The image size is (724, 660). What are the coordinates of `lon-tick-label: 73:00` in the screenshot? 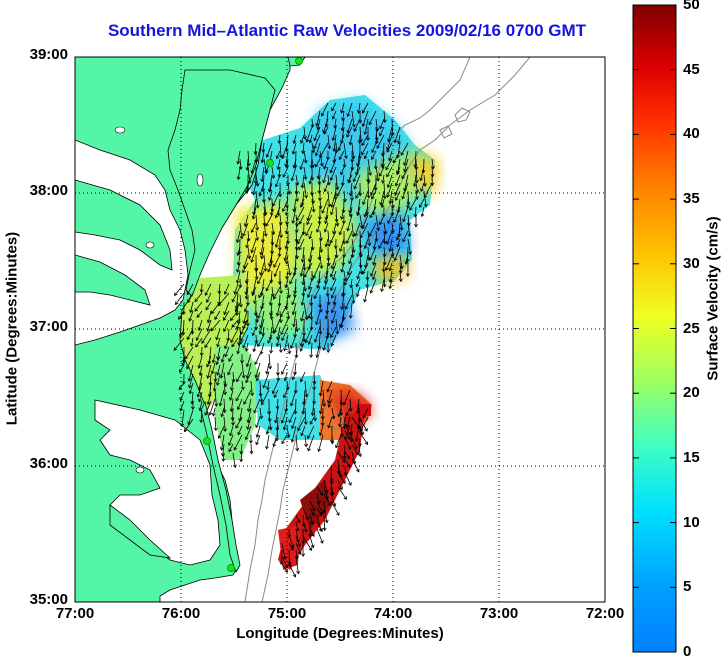 It's located at (499, 613).